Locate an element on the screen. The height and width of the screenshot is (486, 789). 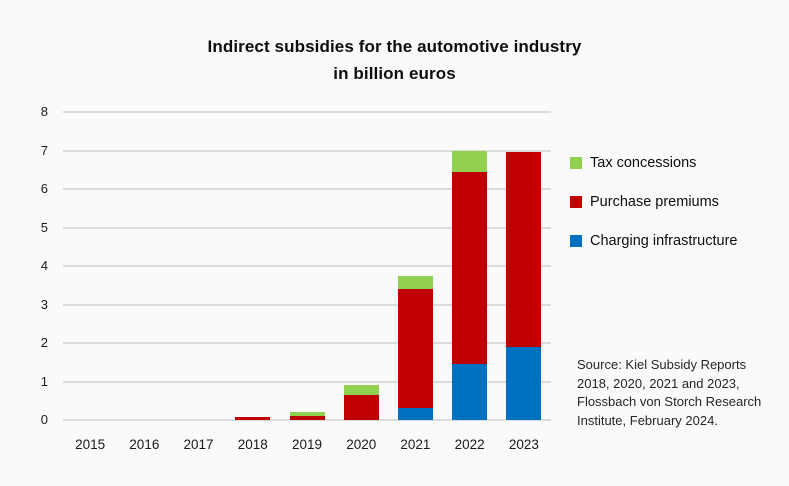
x-tick-label-2021: 2021 is located at coordinates (415, 444).